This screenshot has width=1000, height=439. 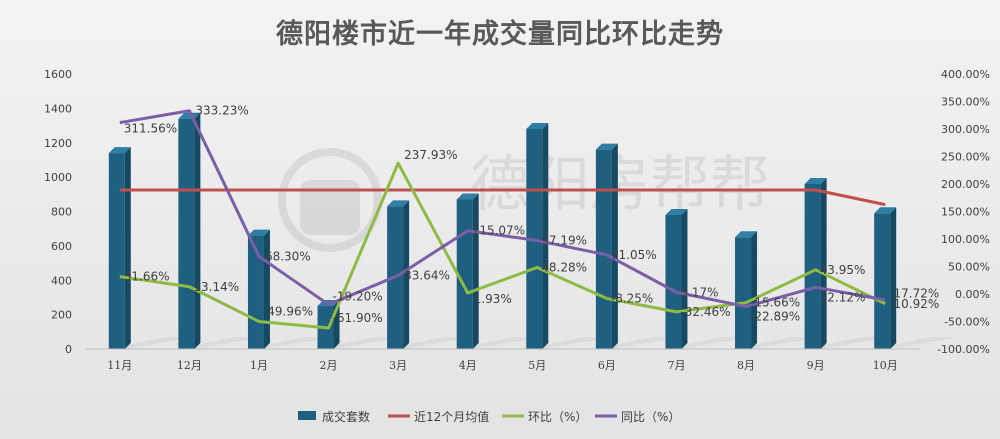 What do you see at coordinates (965, 239) in the screenshot?
I see `y2-tick-label: 100.00%` at bounding box center [965, 239].